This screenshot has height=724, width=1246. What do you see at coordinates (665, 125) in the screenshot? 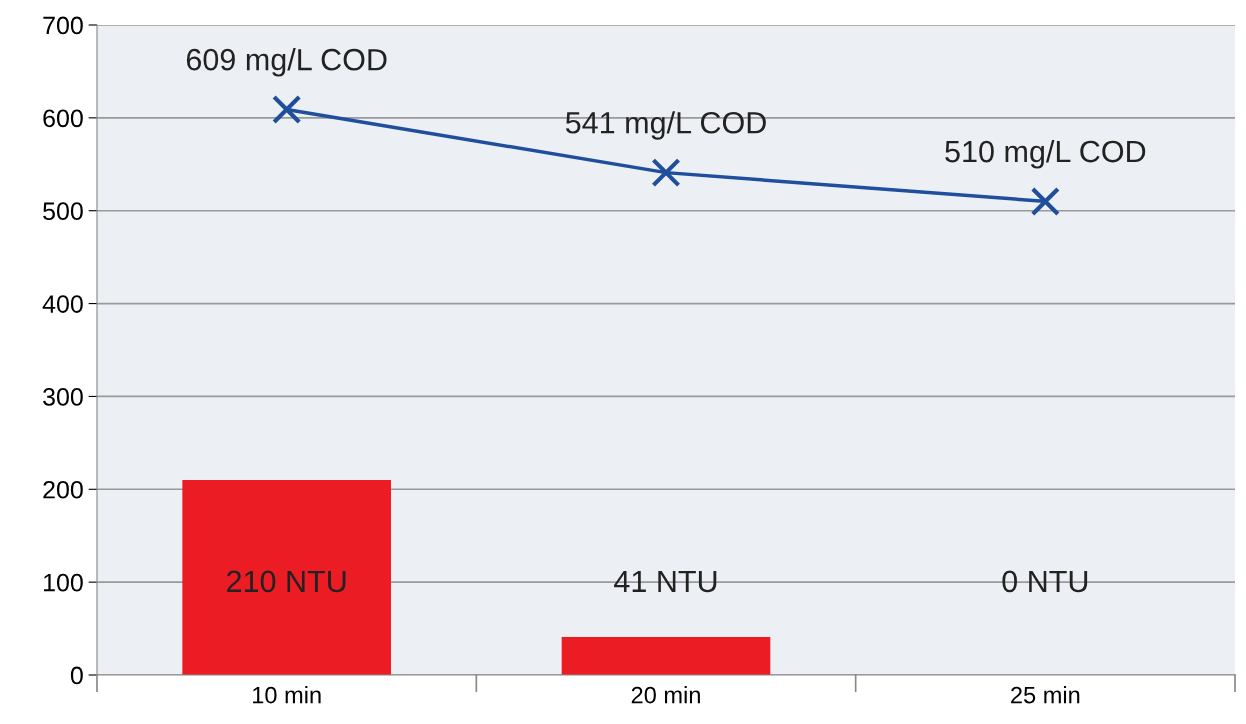
I see `data-label: 541 mg/L COD` at bounding box center [665, 125].